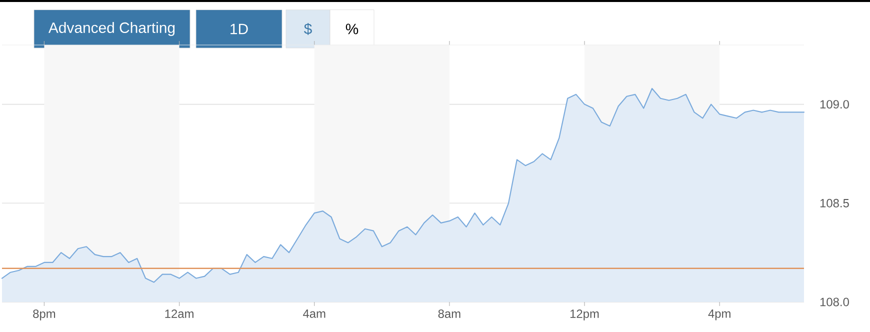 The width and height of the screenshot is (870, 332). What do you see at coordinates (44, 315) in the screenshot?
I see `x-tick-label: 8pm` at bounding box center [44, 315].